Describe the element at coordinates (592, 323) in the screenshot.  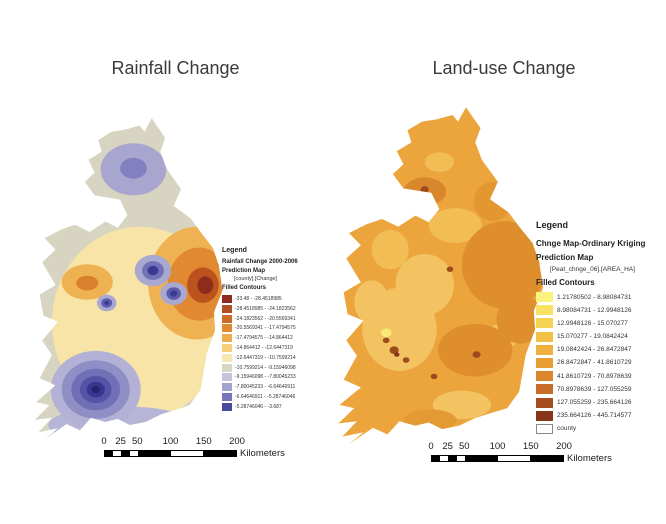
I see `legend-entry-label: 12.9948126 - 15.070277` at that location.